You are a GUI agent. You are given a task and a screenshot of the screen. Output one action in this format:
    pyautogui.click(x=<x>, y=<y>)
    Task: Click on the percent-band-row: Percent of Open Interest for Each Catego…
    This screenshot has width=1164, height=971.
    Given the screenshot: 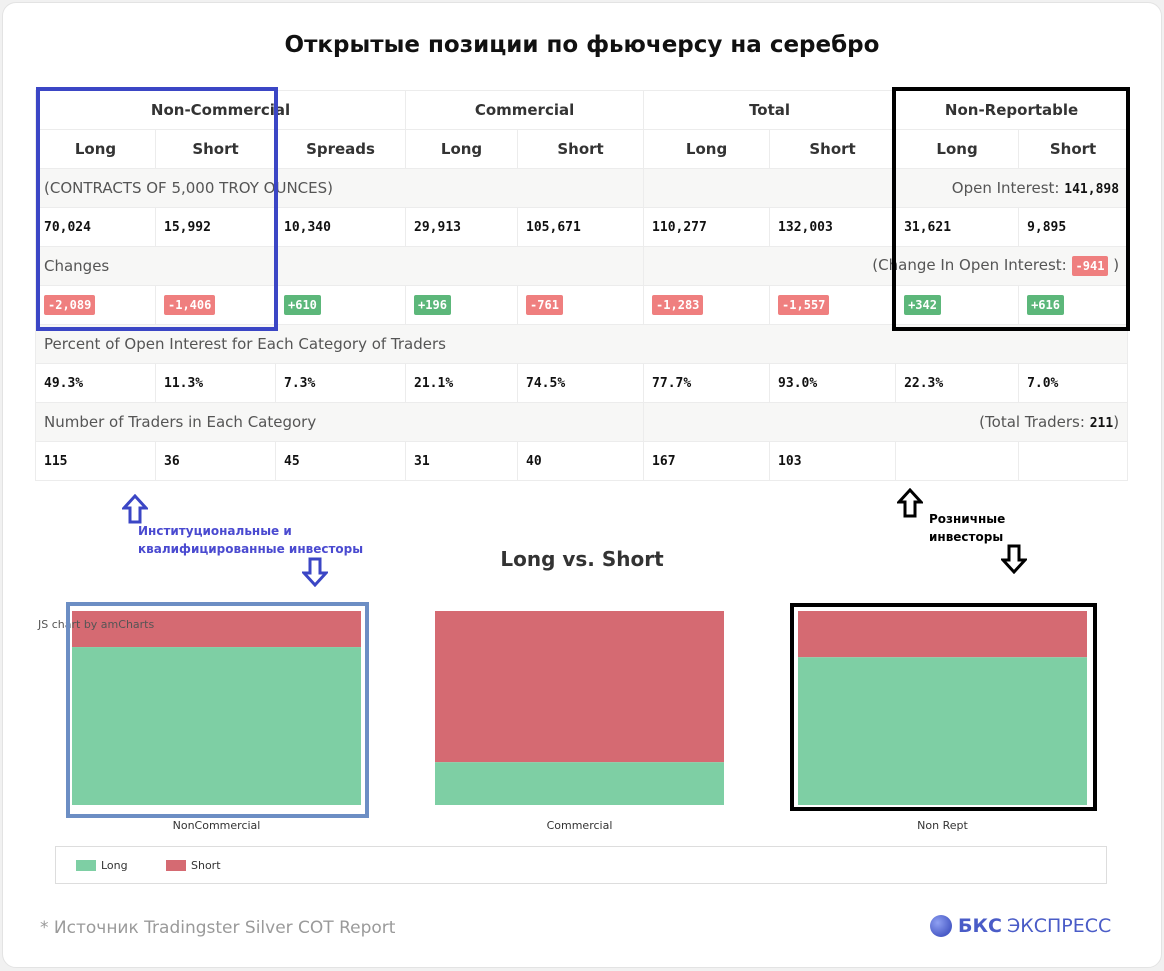 What is the action you would take?
    pyautogui.click(x=581, y=344)
    